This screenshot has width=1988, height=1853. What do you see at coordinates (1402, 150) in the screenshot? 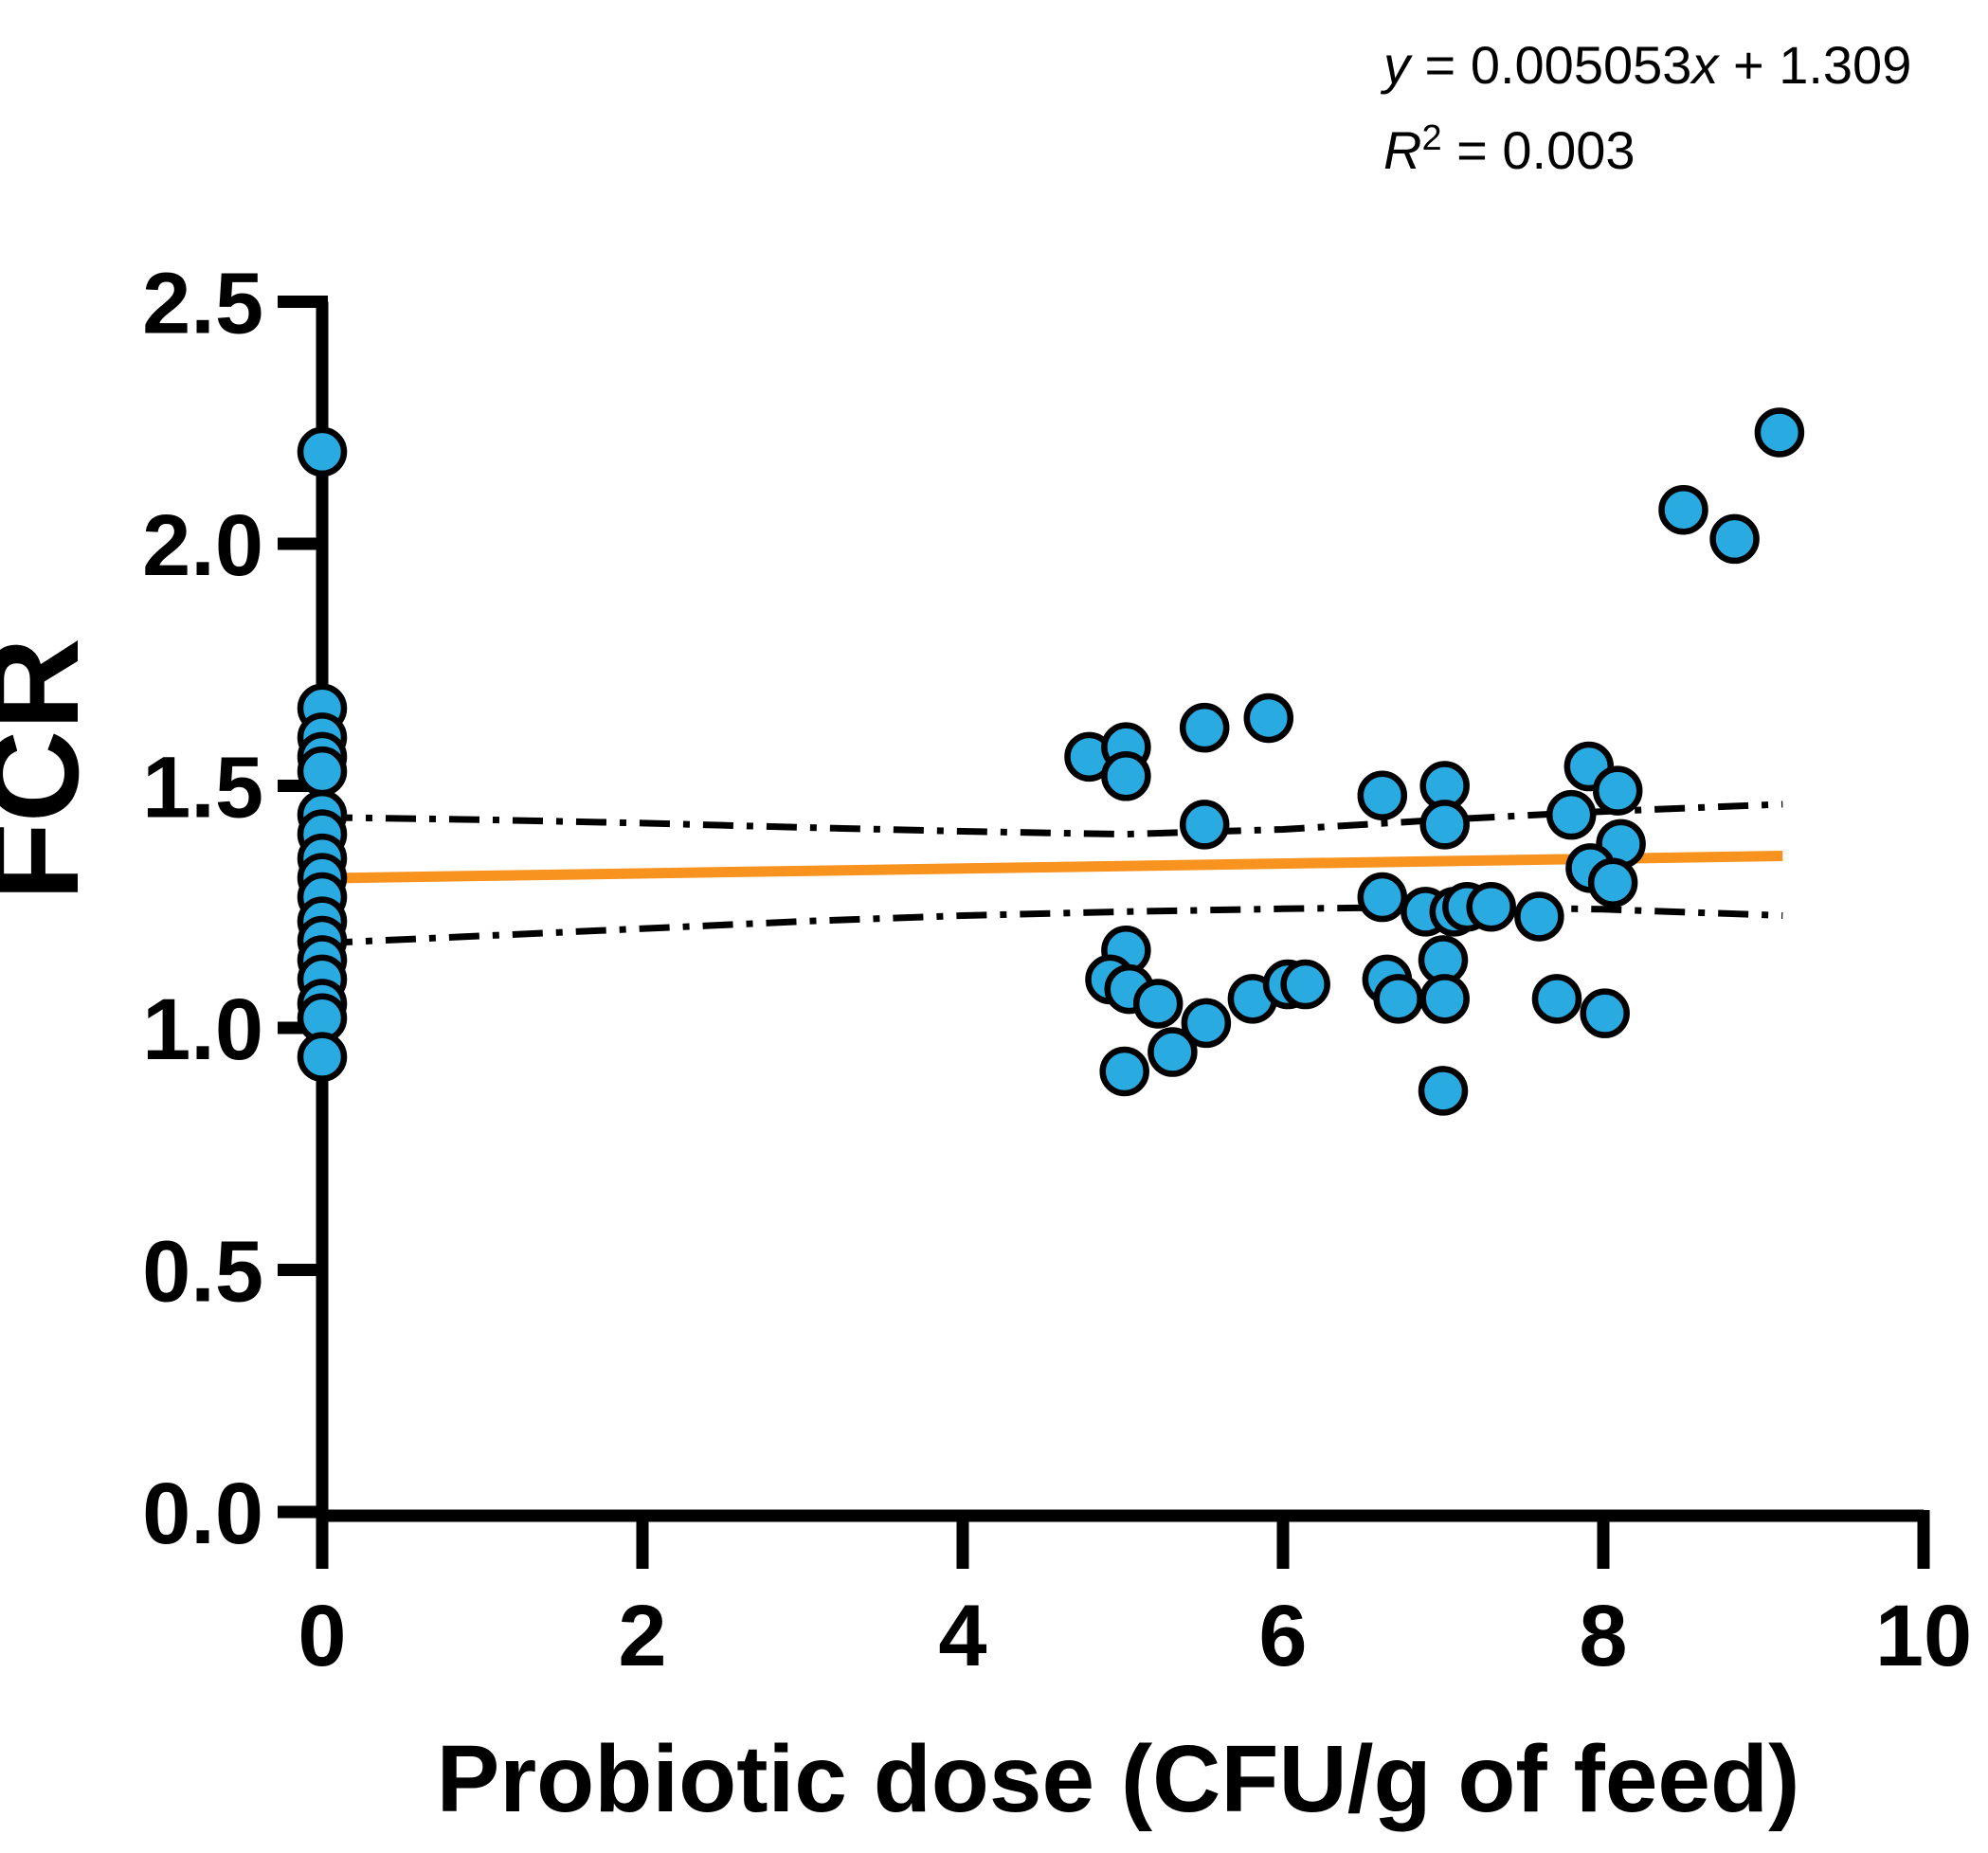
I see `r-symbol: R` at bounding box center [1402, 150].